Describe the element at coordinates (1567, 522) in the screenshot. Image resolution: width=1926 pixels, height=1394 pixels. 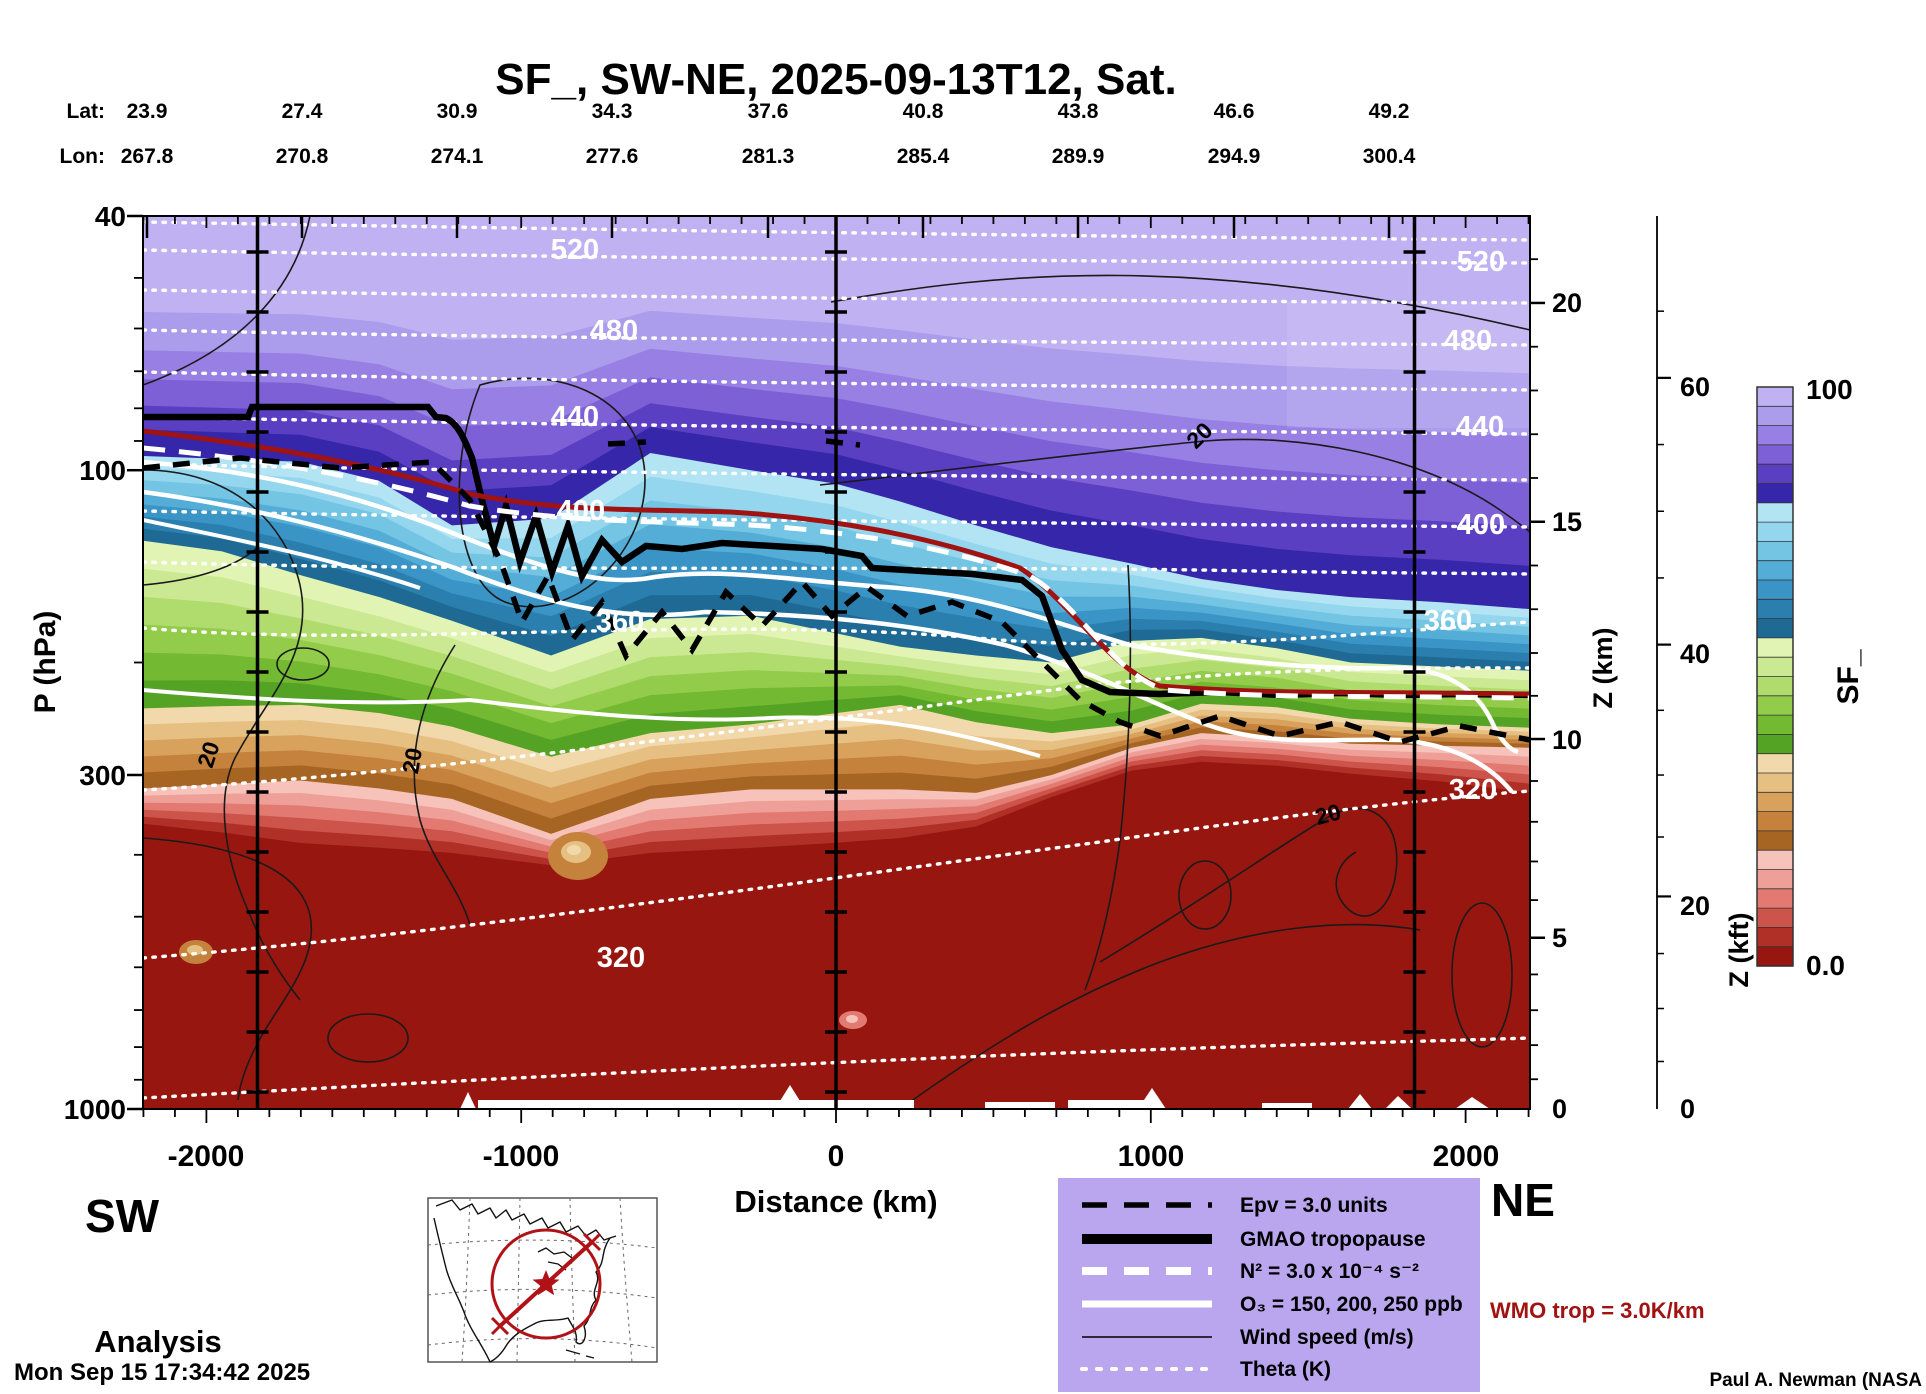
I see `zkm-tick: 15` at that location.